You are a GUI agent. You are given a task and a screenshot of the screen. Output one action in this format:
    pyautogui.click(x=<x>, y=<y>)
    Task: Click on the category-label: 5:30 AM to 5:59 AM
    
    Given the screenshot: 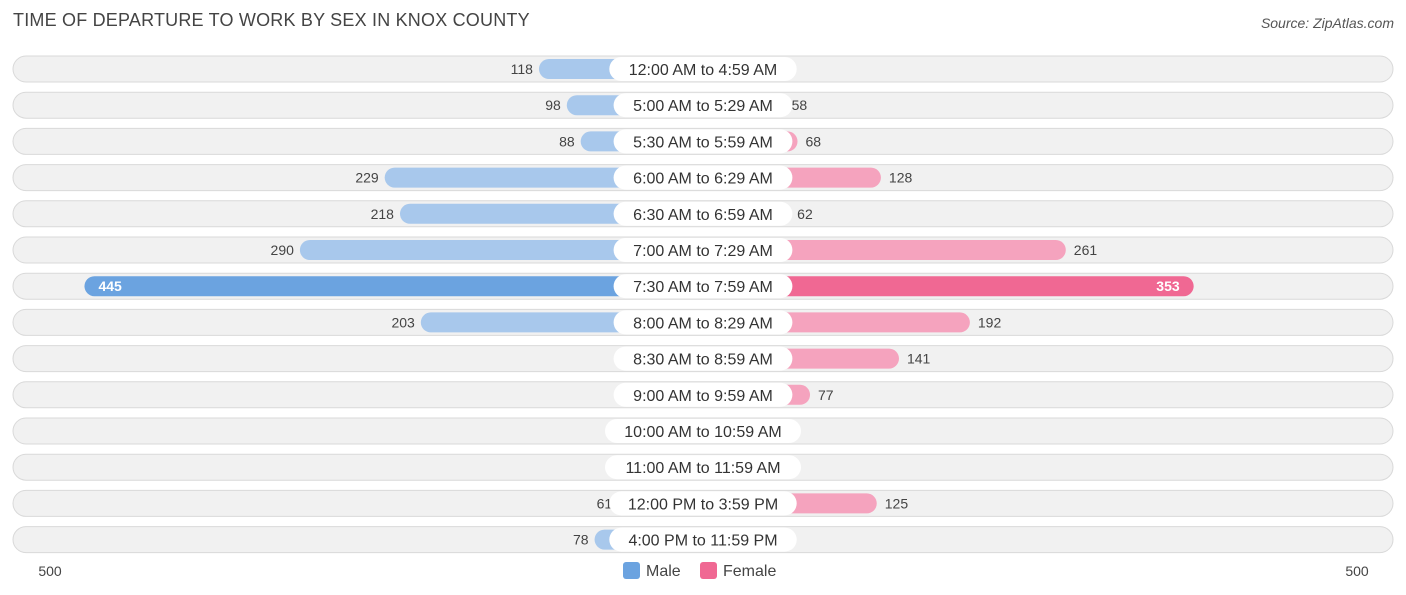 What is the action you would take?
    pyautogui.click(x=703, y=142)
    